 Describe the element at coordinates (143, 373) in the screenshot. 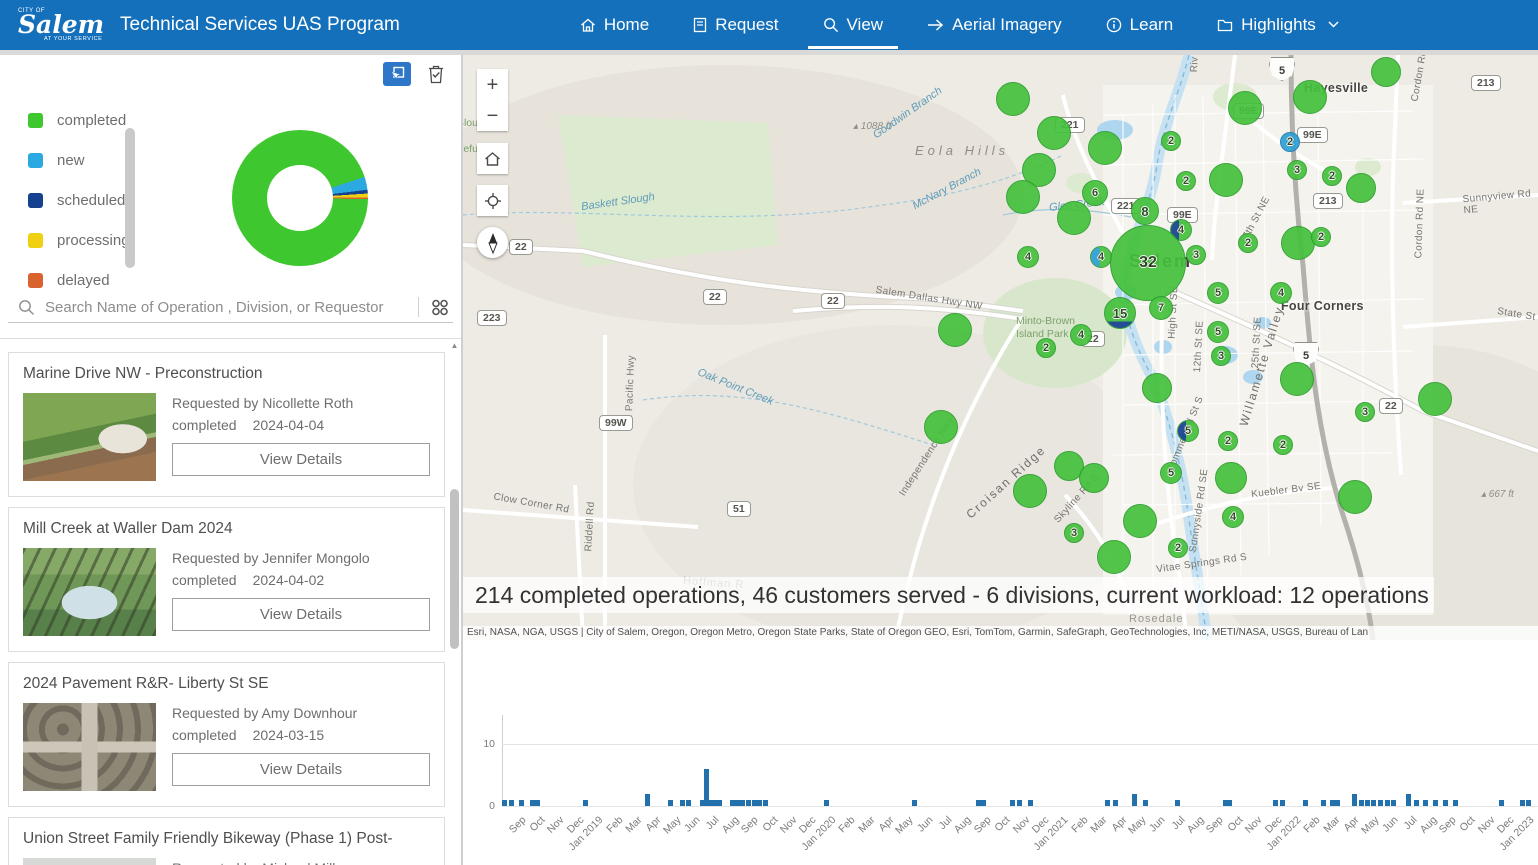

I see `card-title: Marine Drive NW - Preconstruction` at that location.